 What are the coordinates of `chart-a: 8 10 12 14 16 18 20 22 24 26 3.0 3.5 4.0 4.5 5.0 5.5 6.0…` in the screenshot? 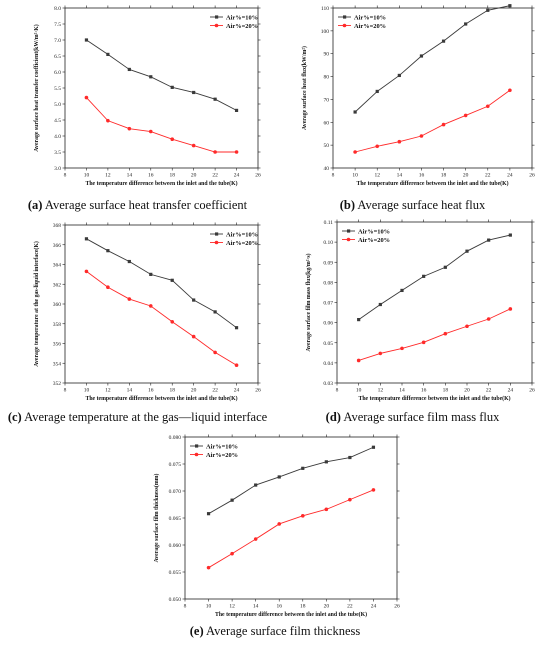 It's located at (147, 96).